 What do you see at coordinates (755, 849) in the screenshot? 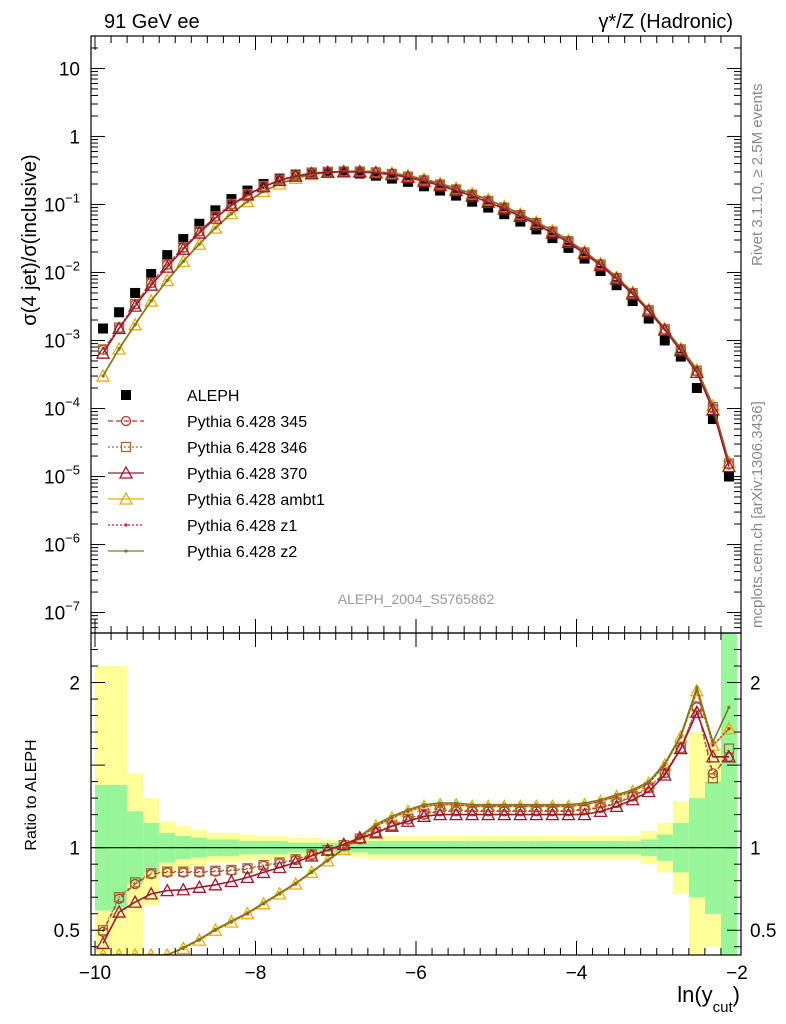
I see `ratio-y-tick-label-right: 1` at bounding box center [755, 849].